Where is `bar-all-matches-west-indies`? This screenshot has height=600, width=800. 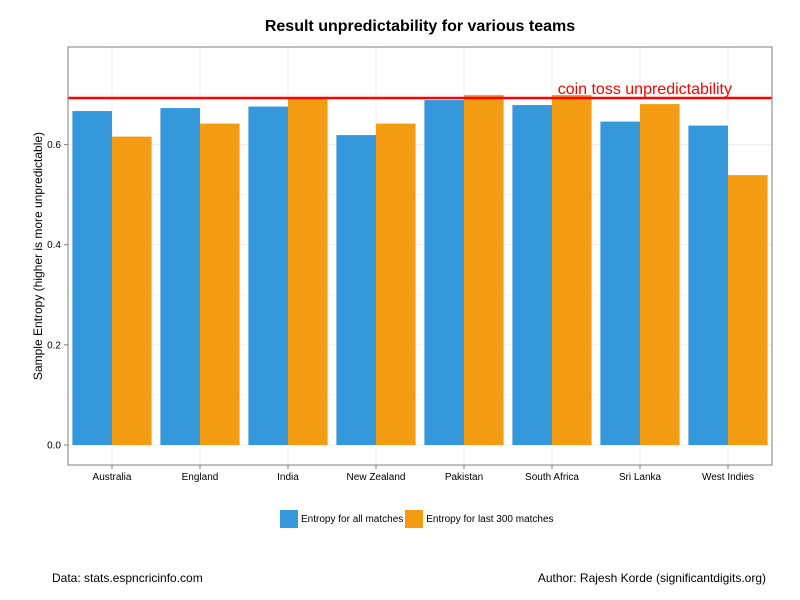
bar-all-matches-west-indies is located at coordinates (708, 285).